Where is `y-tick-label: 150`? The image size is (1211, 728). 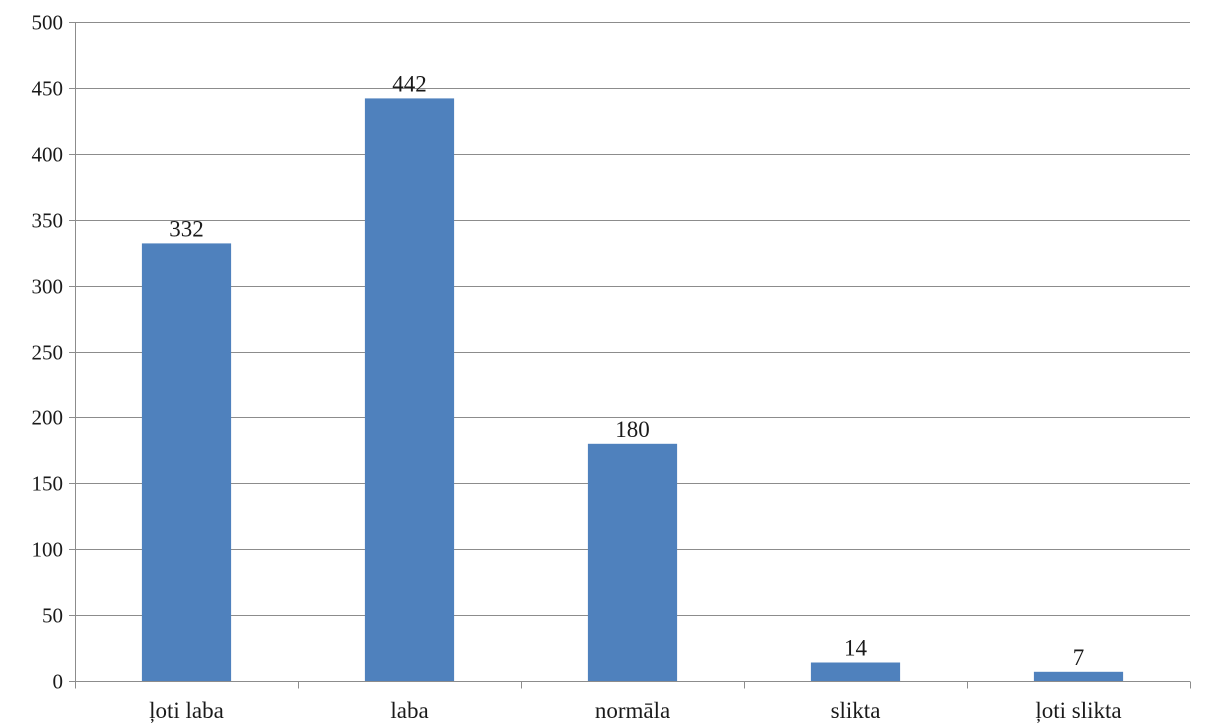 y-tick-label: 150 is located at coordinates (48, 484).